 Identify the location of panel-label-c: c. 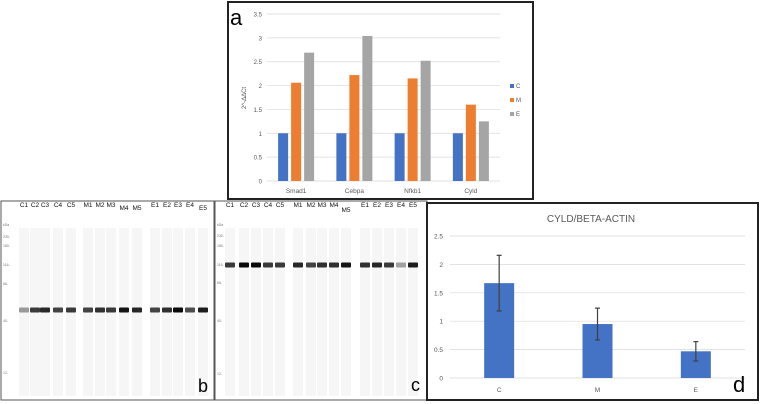
(415, 385).